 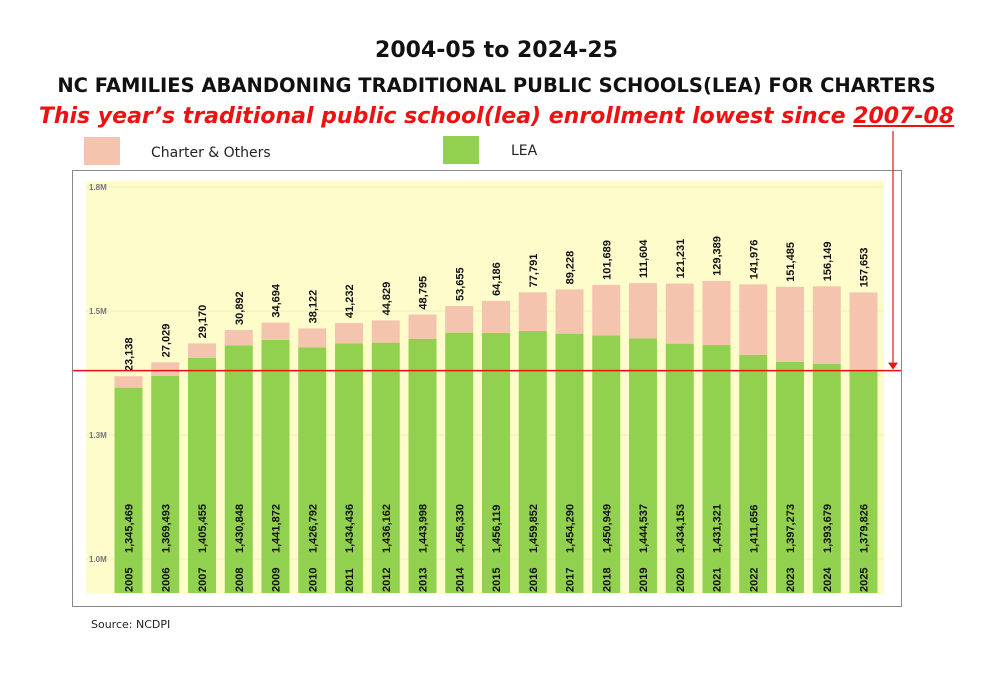 What do you see at coordinates (644, 528) in the screenshot?
I see `lea-value-label: 1,444,537` at bounding box center [644, 528].